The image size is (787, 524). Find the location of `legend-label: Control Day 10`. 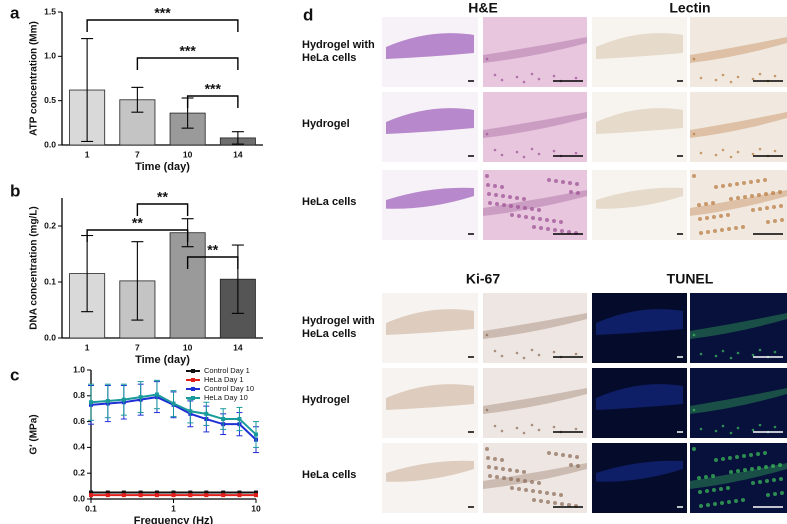

legend-label: Control Day 10 is located at coordinates (229, 388).